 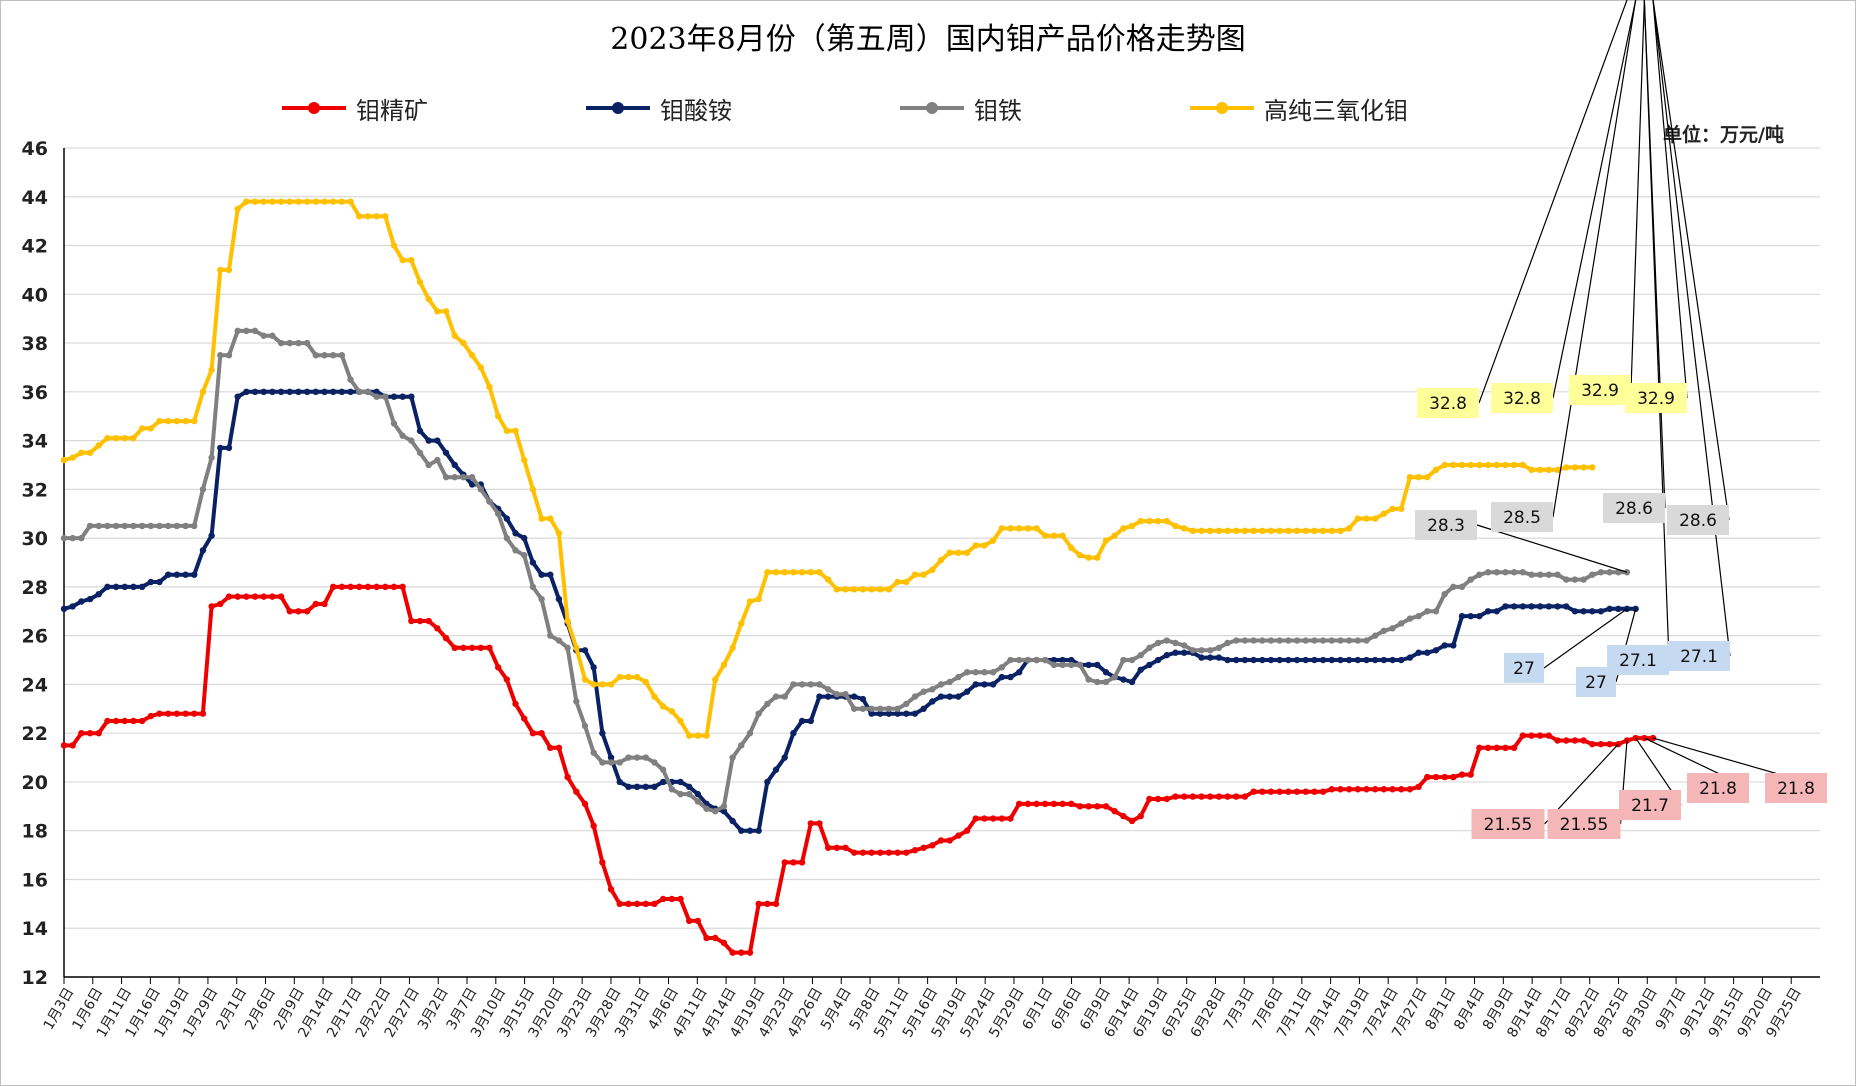 What do you see at coordinates (1594, 259) in the screenshot?
I see `callout-leader` at bounding box center [1594, 259].